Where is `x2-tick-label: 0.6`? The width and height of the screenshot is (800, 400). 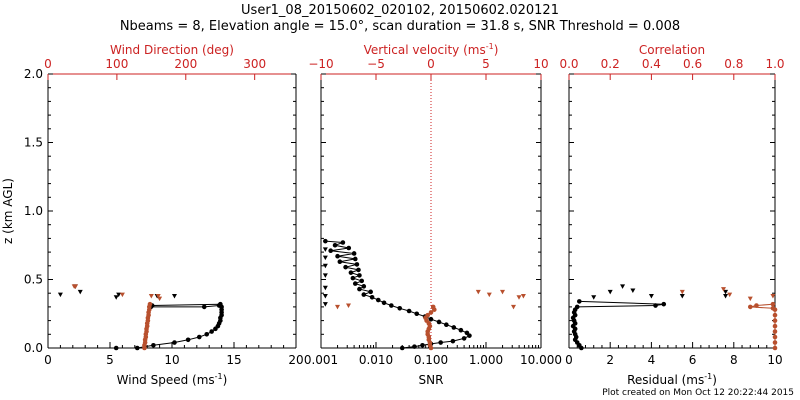 x2-tick-label: 0.6 is located at coordinates (692, 64).